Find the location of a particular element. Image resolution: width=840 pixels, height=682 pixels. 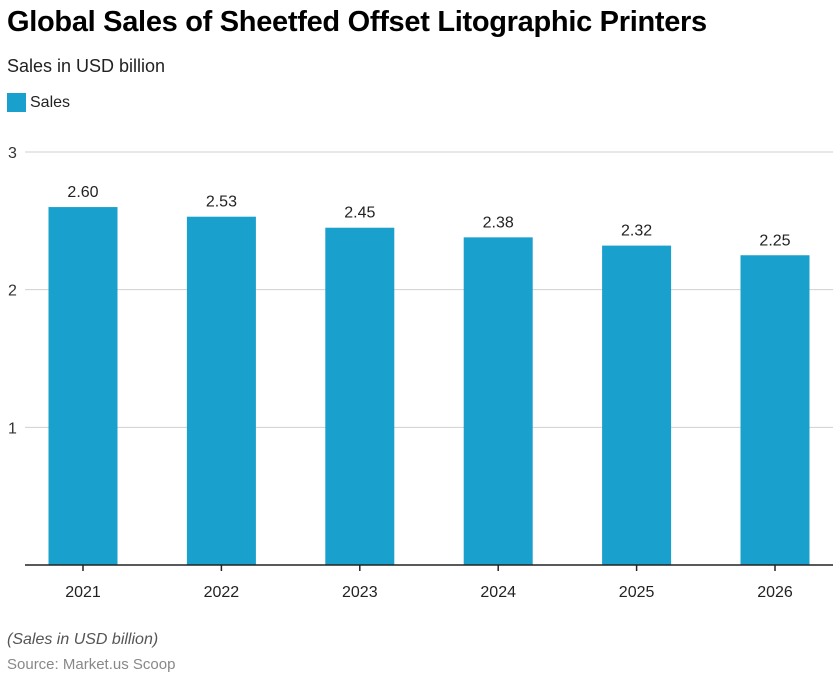

legend-swatch-sales is located at coordinates (16, 102).